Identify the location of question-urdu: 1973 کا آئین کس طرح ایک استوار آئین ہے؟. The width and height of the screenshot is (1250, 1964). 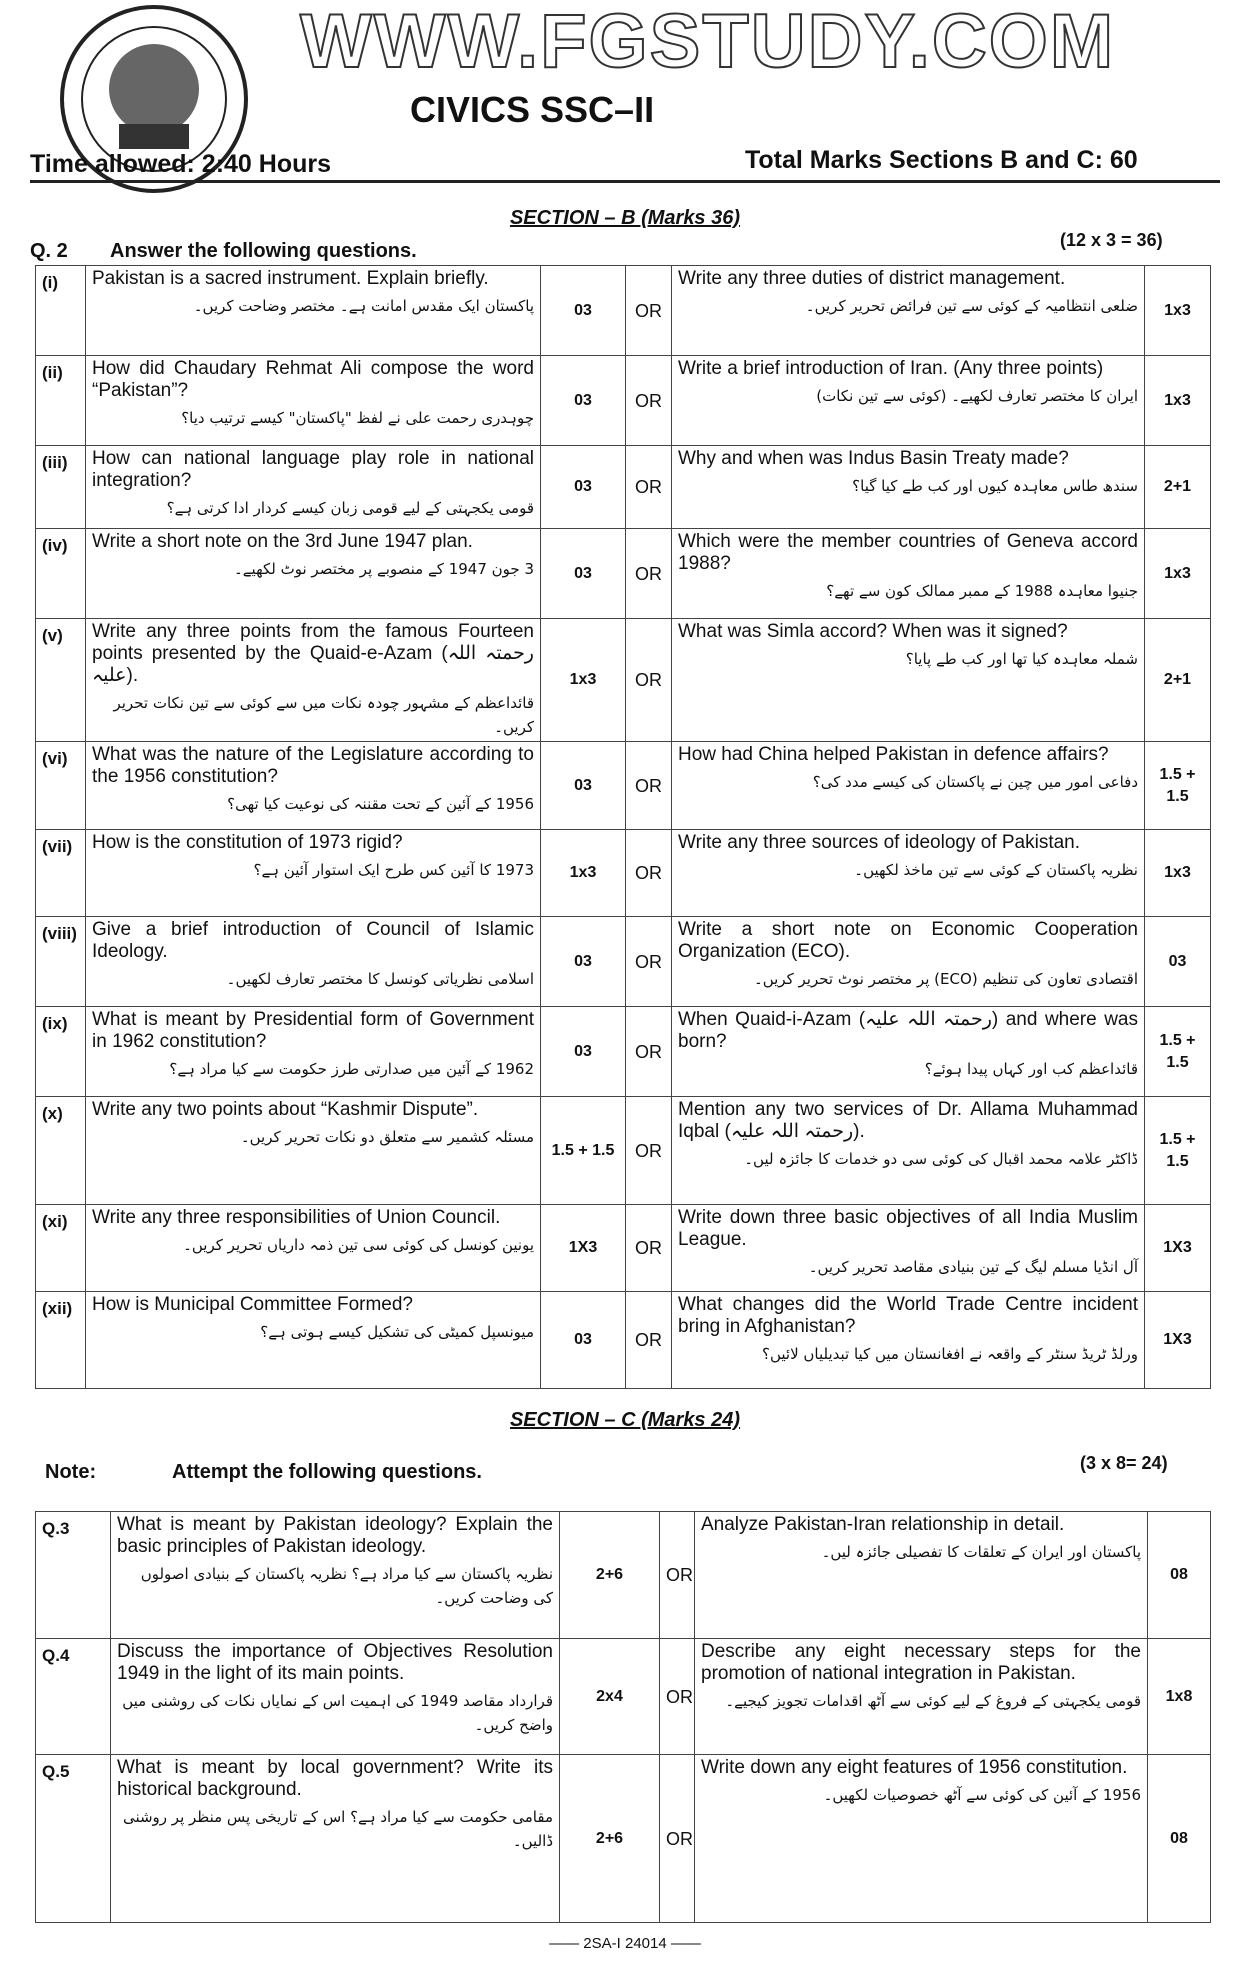
(393, 870).